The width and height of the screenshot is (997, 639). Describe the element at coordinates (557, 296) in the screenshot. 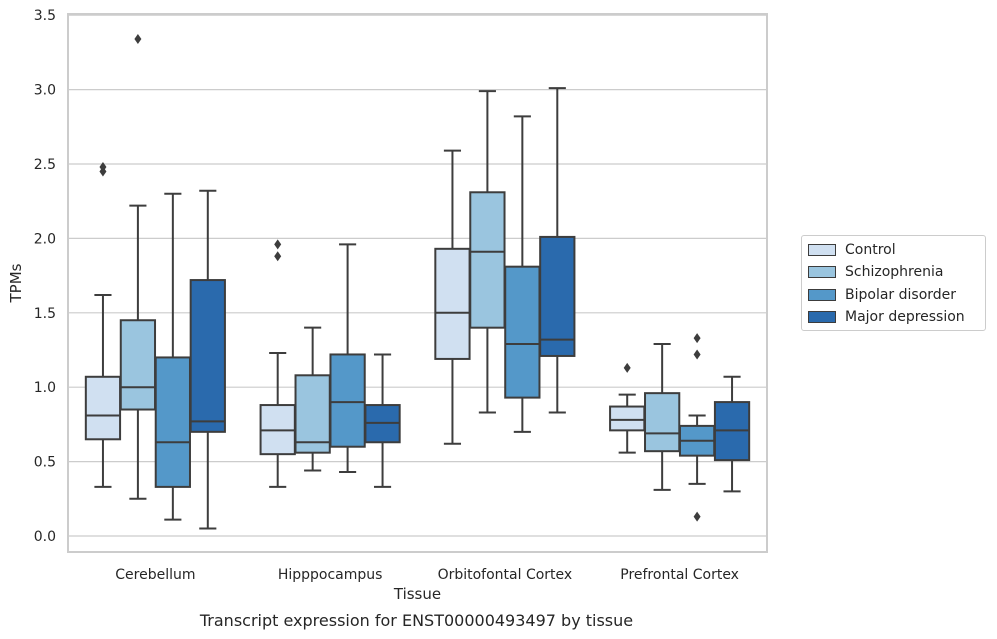

I see `box-major-depression-orbitofontal-cortex` at that location.